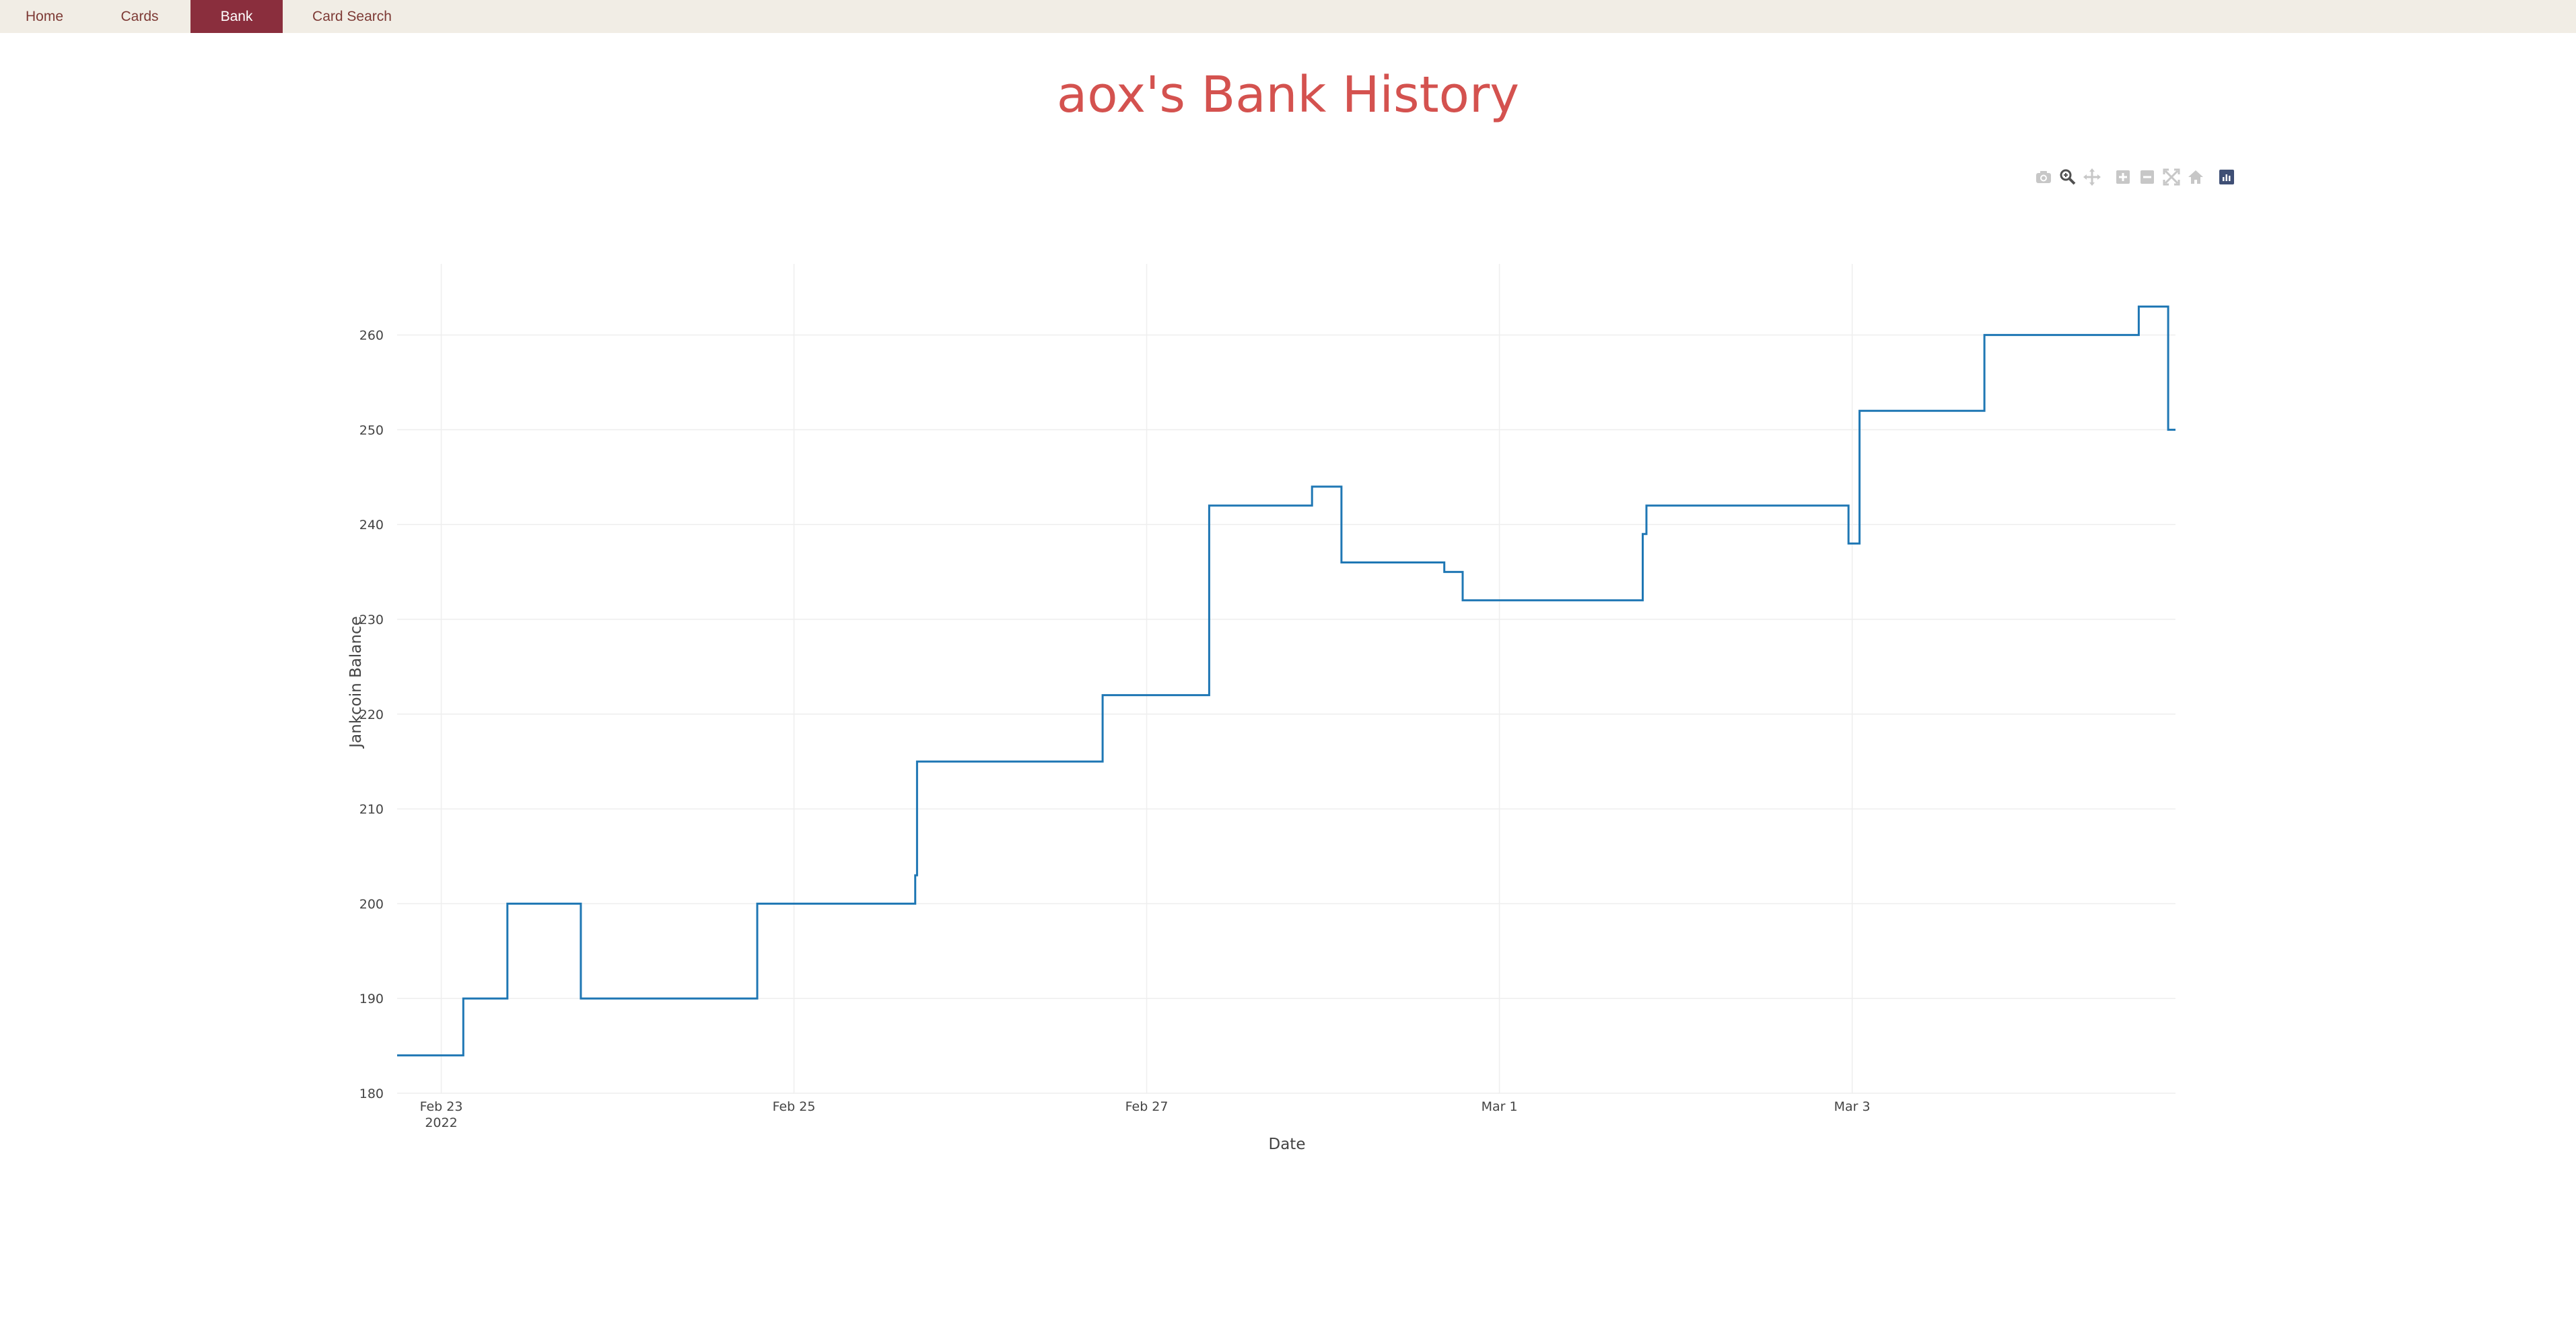 The width and height of the screenshot is (2576, 1343). Describe the element at coordinates (2068, 177) in the screenshot. I see `zoom-icon` at that location.